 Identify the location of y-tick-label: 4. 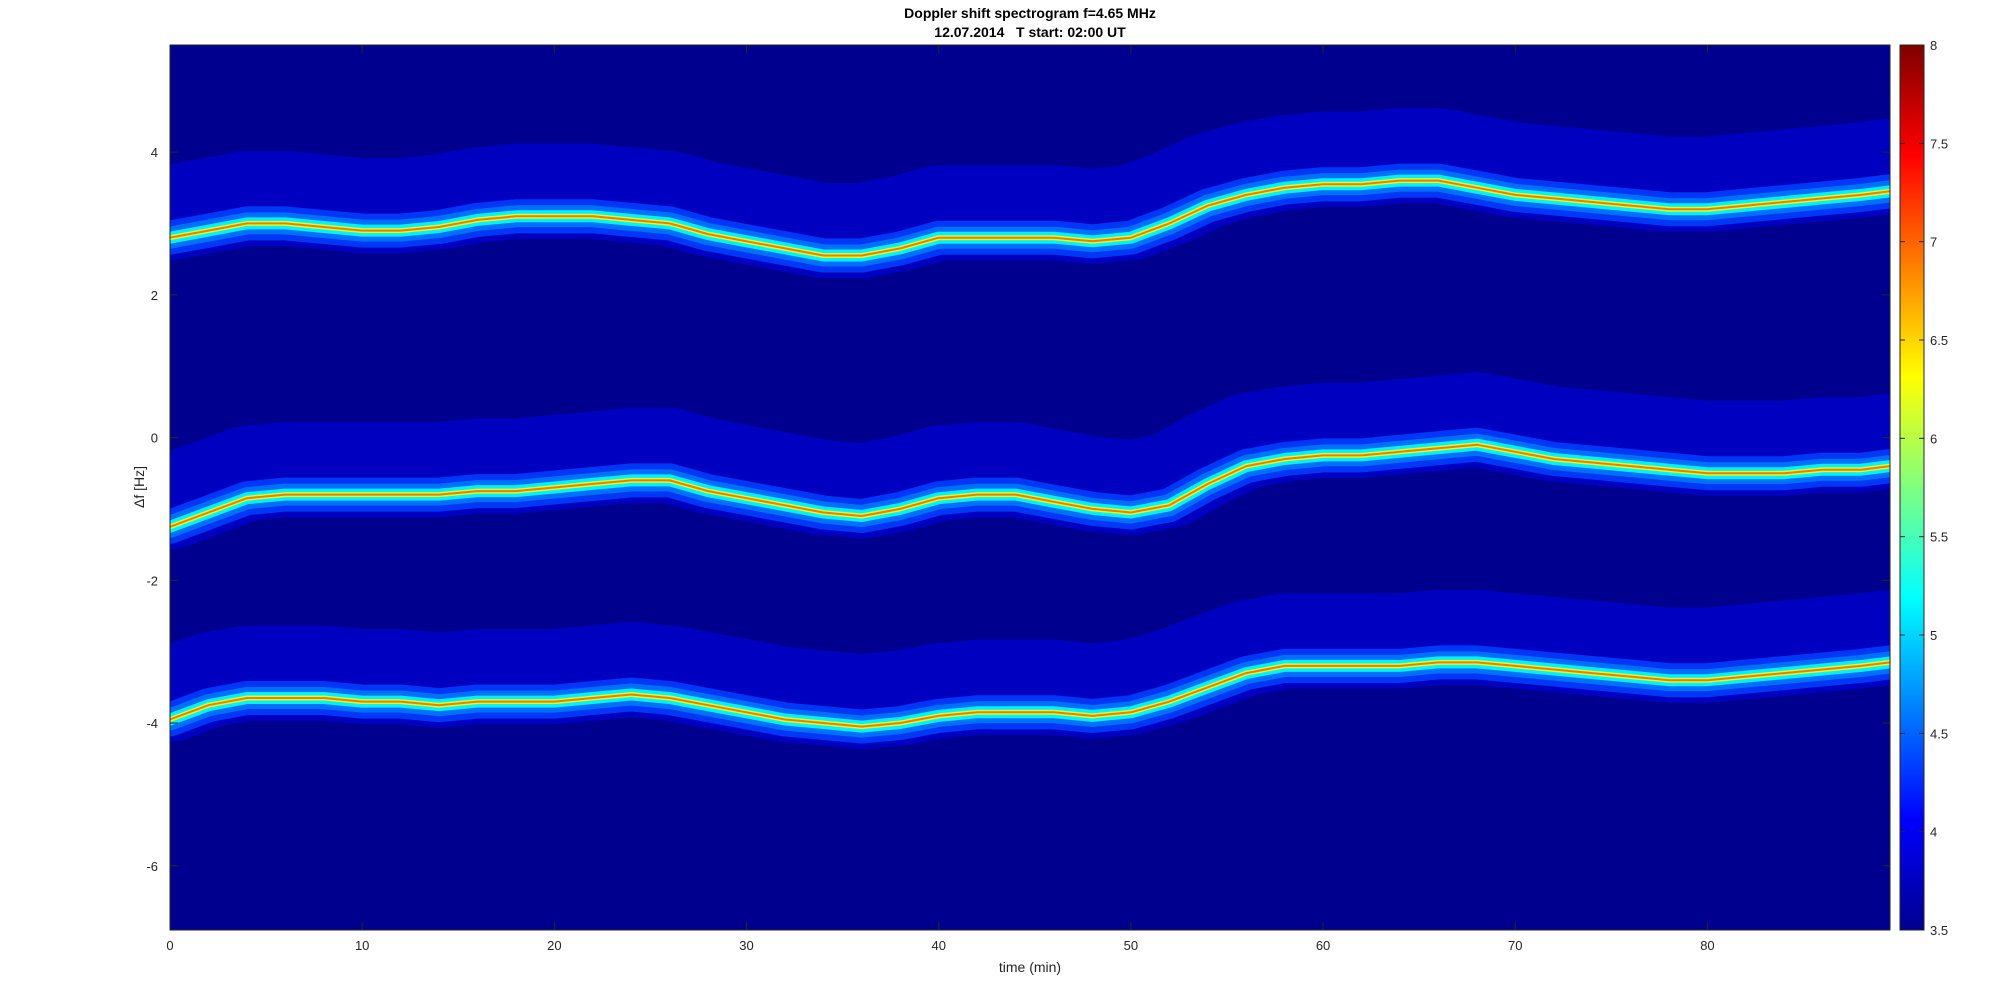
(154, 152).